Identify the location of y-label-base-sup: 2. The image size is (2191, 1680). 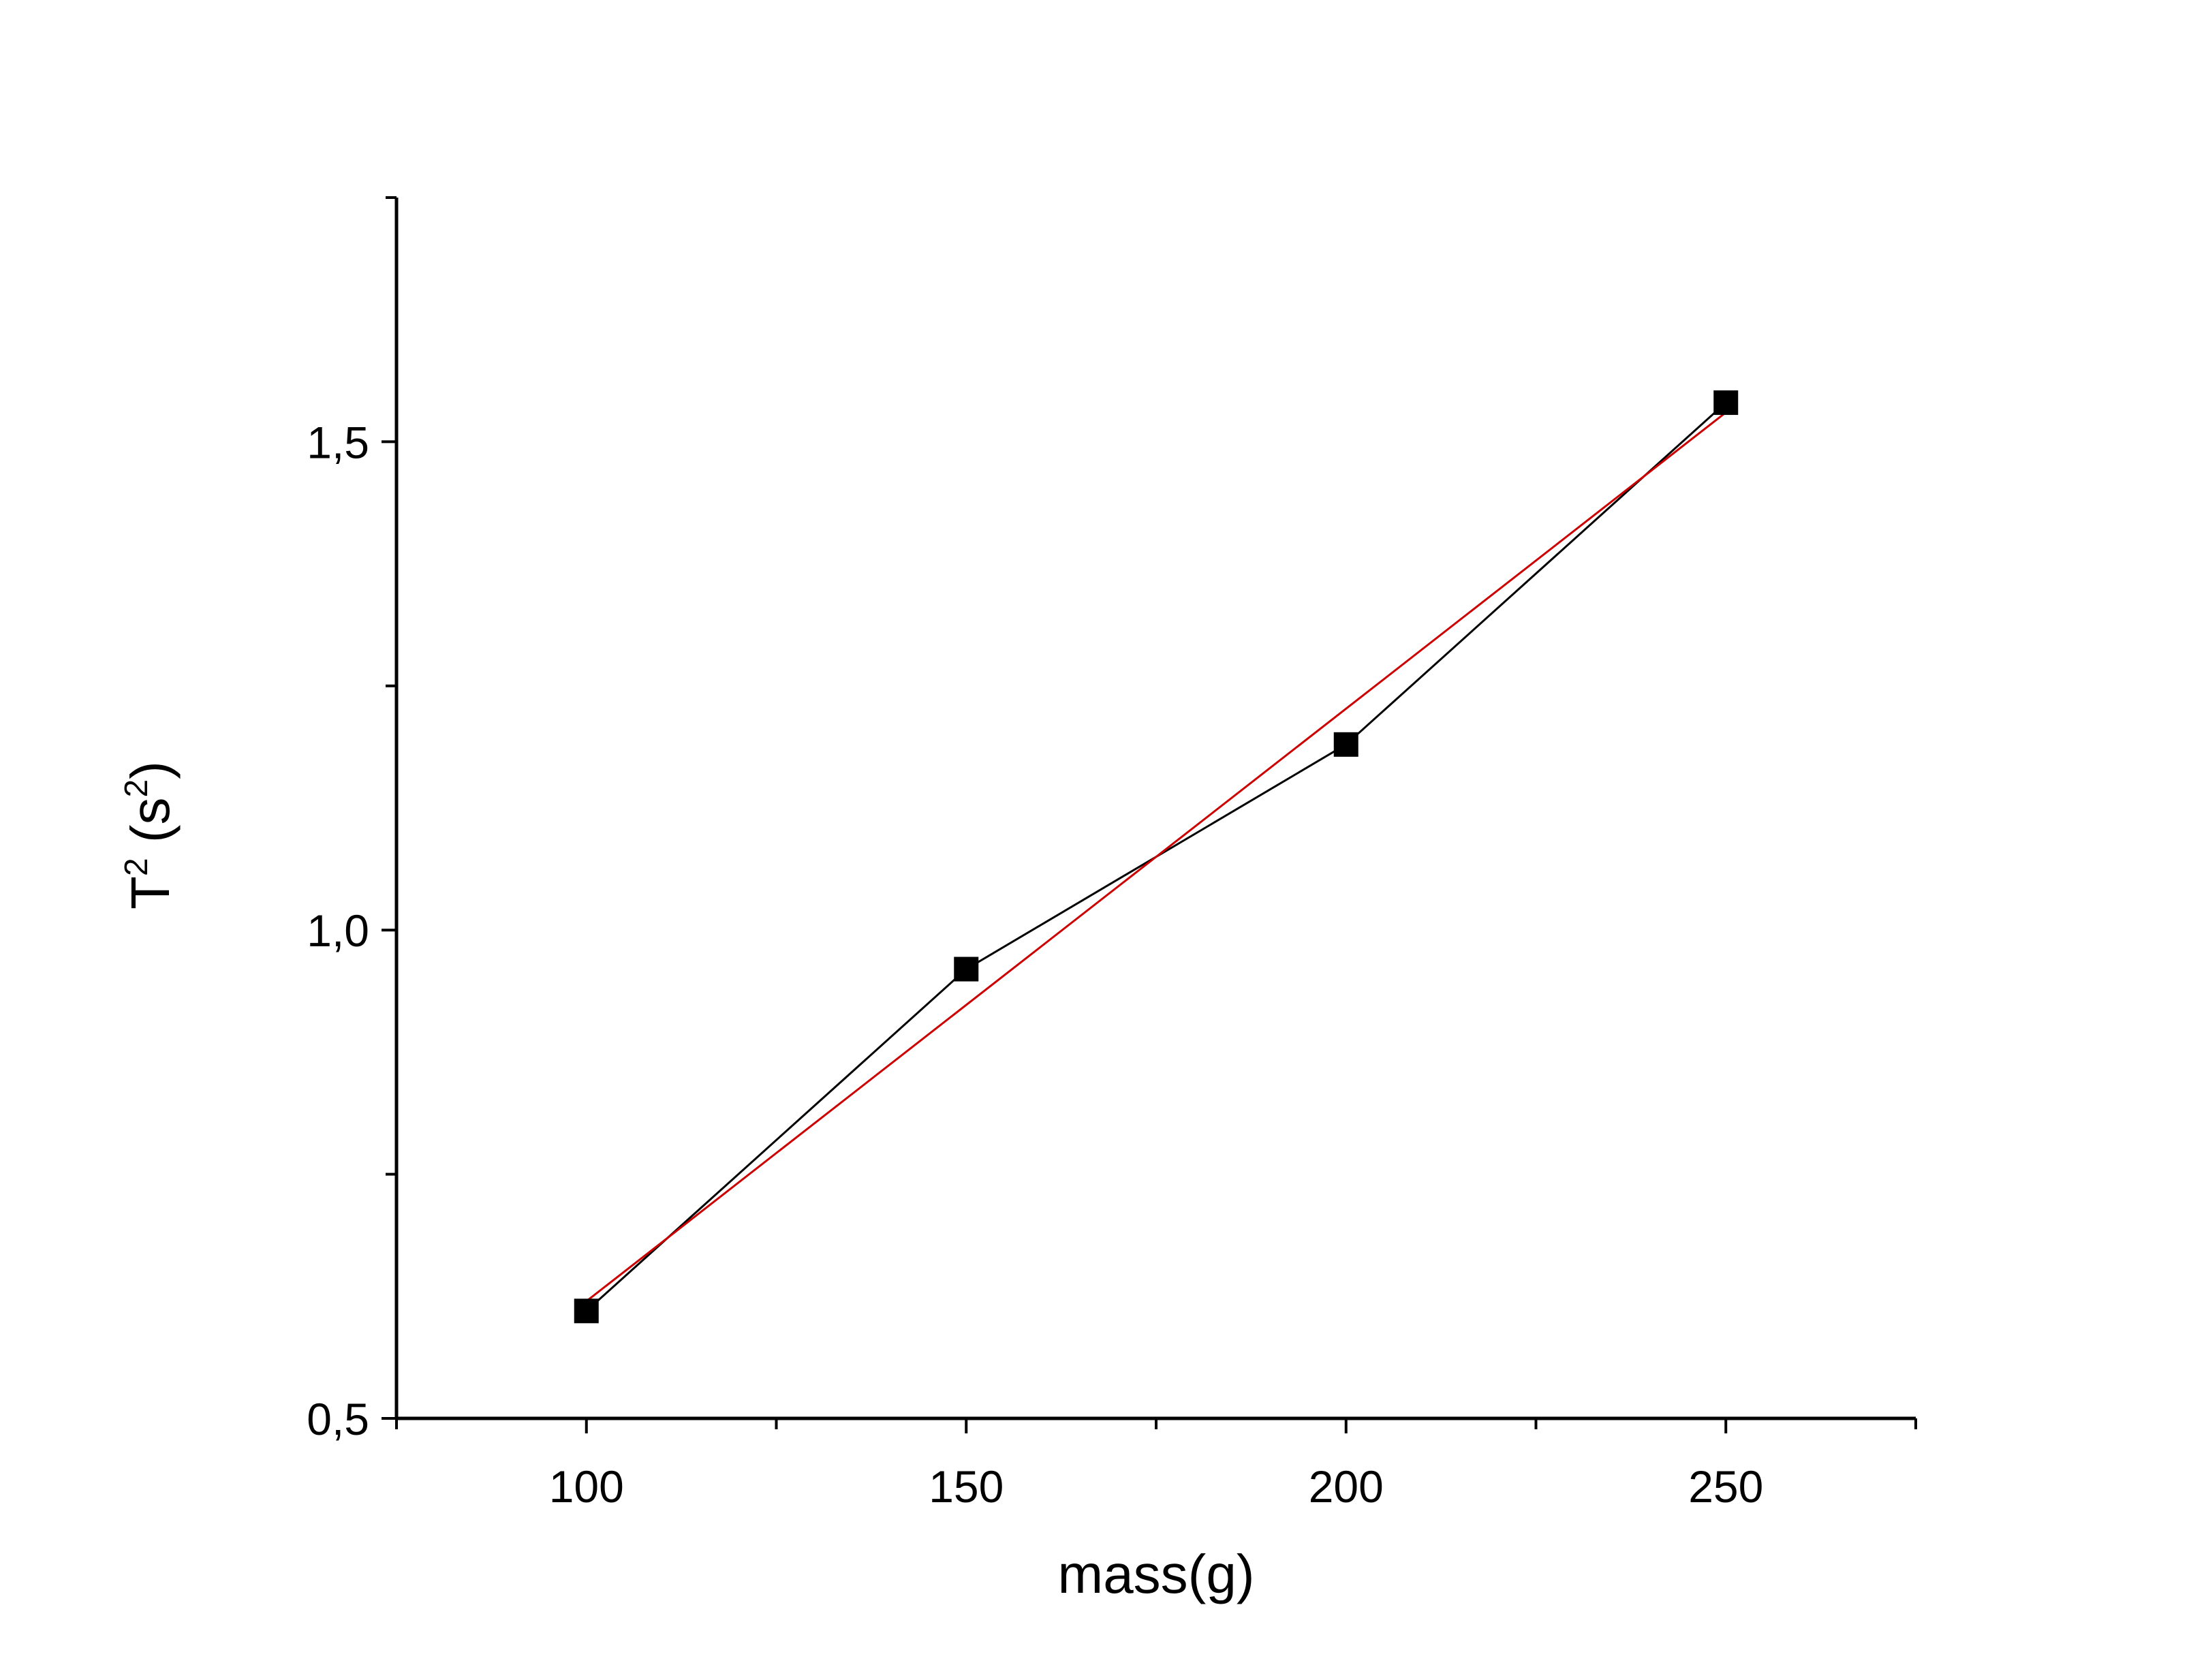
(137, 867).